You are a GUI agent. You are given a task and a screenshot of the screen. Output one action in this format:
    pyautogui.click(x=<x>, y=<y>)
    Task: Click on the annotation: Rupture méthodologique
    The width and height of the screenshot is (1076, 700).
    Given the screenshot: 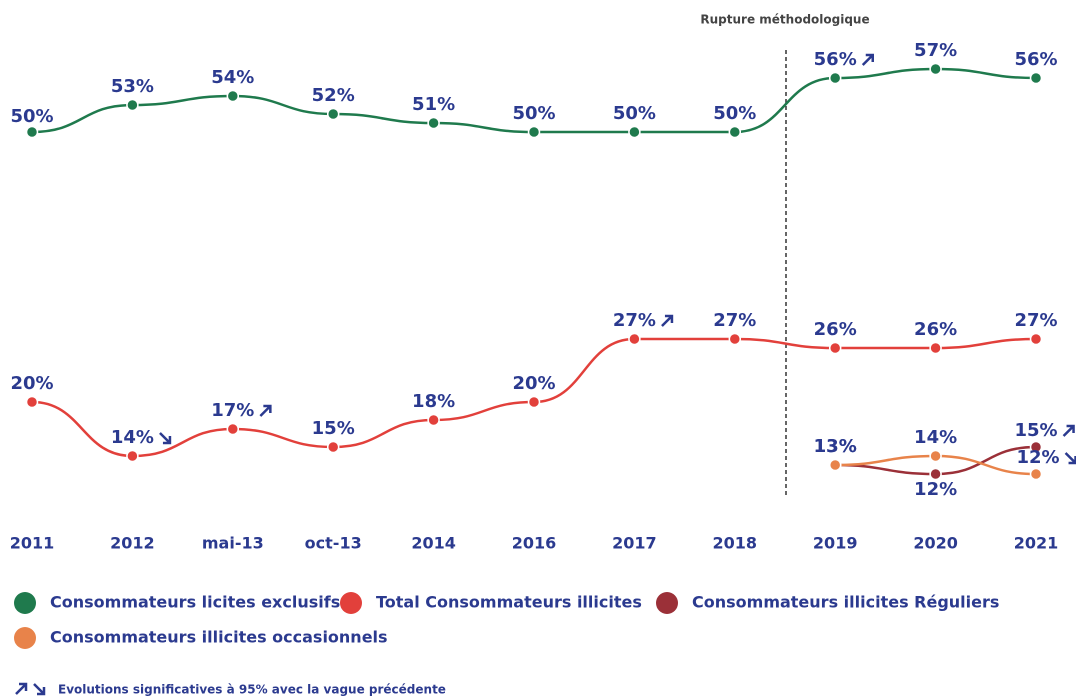 What is the action you would take?
    pyautogui.click(x=784, y=20)
    